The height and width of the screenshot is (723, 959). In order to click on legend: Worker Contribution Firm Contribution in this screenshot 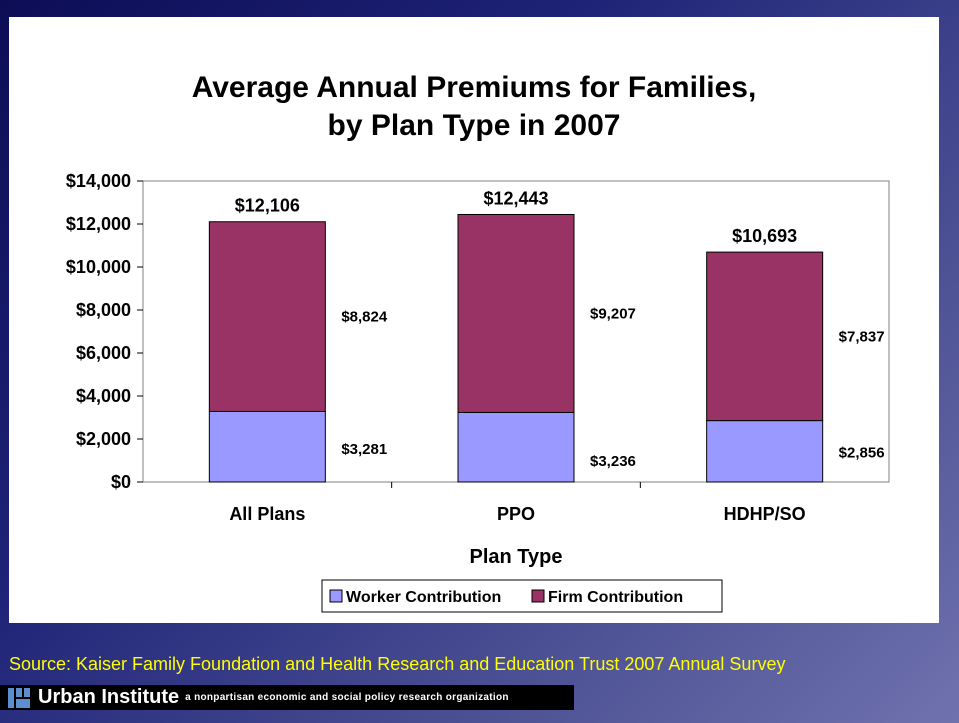, I will do `click(522, 596)`.